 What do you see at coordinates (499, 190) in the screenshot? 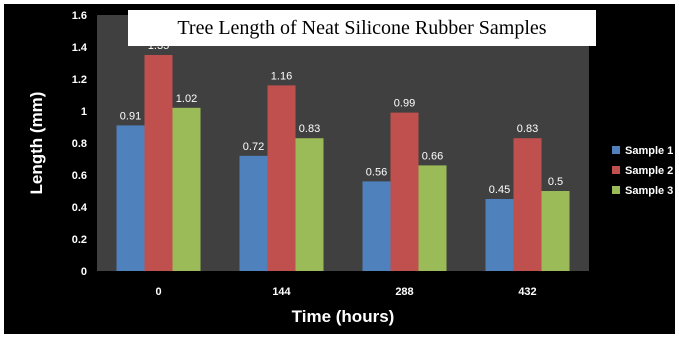
I see `data-label: 0.45` at bounding box center [499, 190].